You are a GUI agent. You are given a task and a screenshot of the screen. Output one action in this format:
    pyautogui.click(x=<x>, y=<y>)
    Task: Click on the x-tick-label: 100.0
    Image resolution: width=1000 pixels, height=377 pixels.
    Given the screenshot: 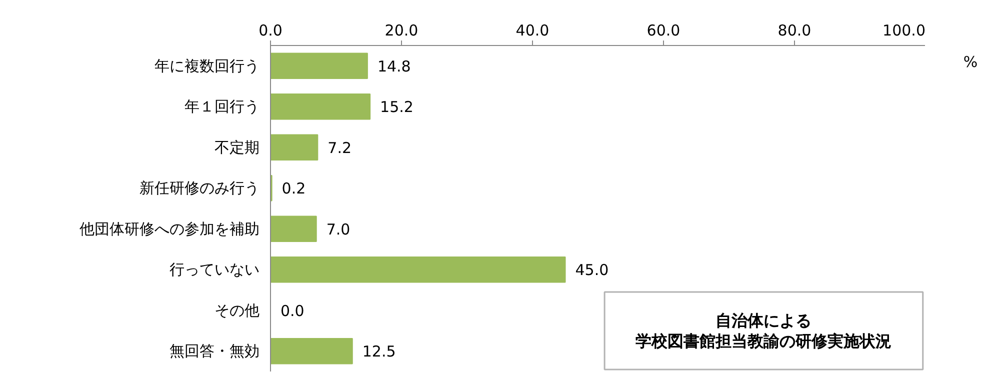 What is the action you would take?
    pyautogui.click(x=904, y=31)
    